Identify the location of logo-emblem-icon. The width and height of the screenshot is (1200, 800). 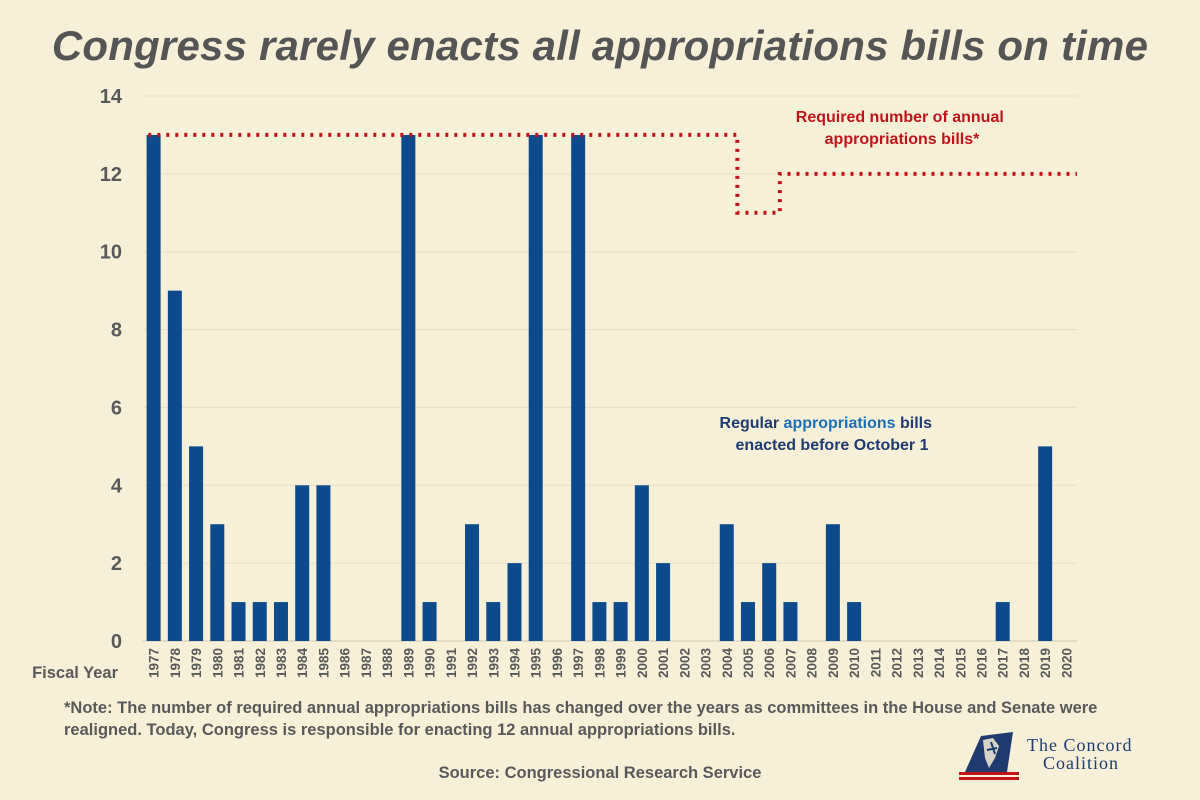
(989, 756).